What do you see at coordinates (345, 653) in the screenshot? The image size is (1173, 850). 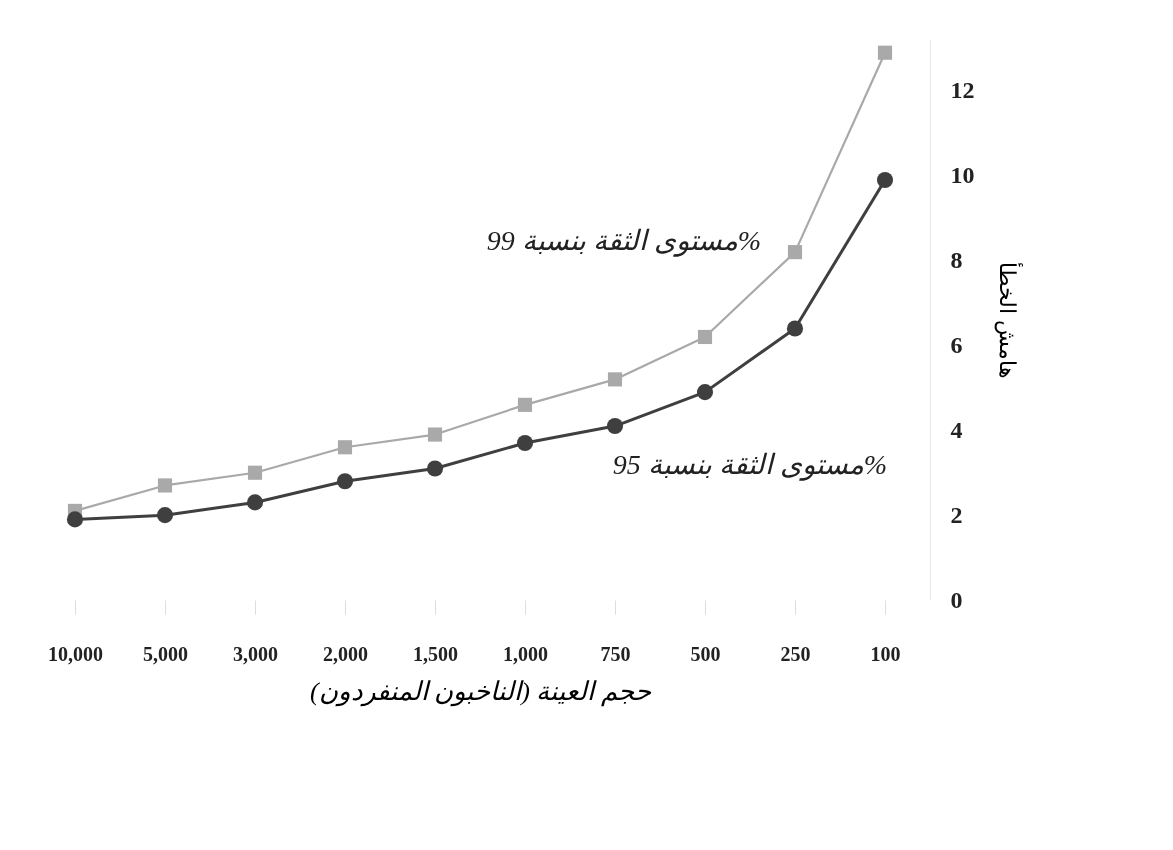 I see `x-tick-label: 2,000` at bounding box center [345, 653].